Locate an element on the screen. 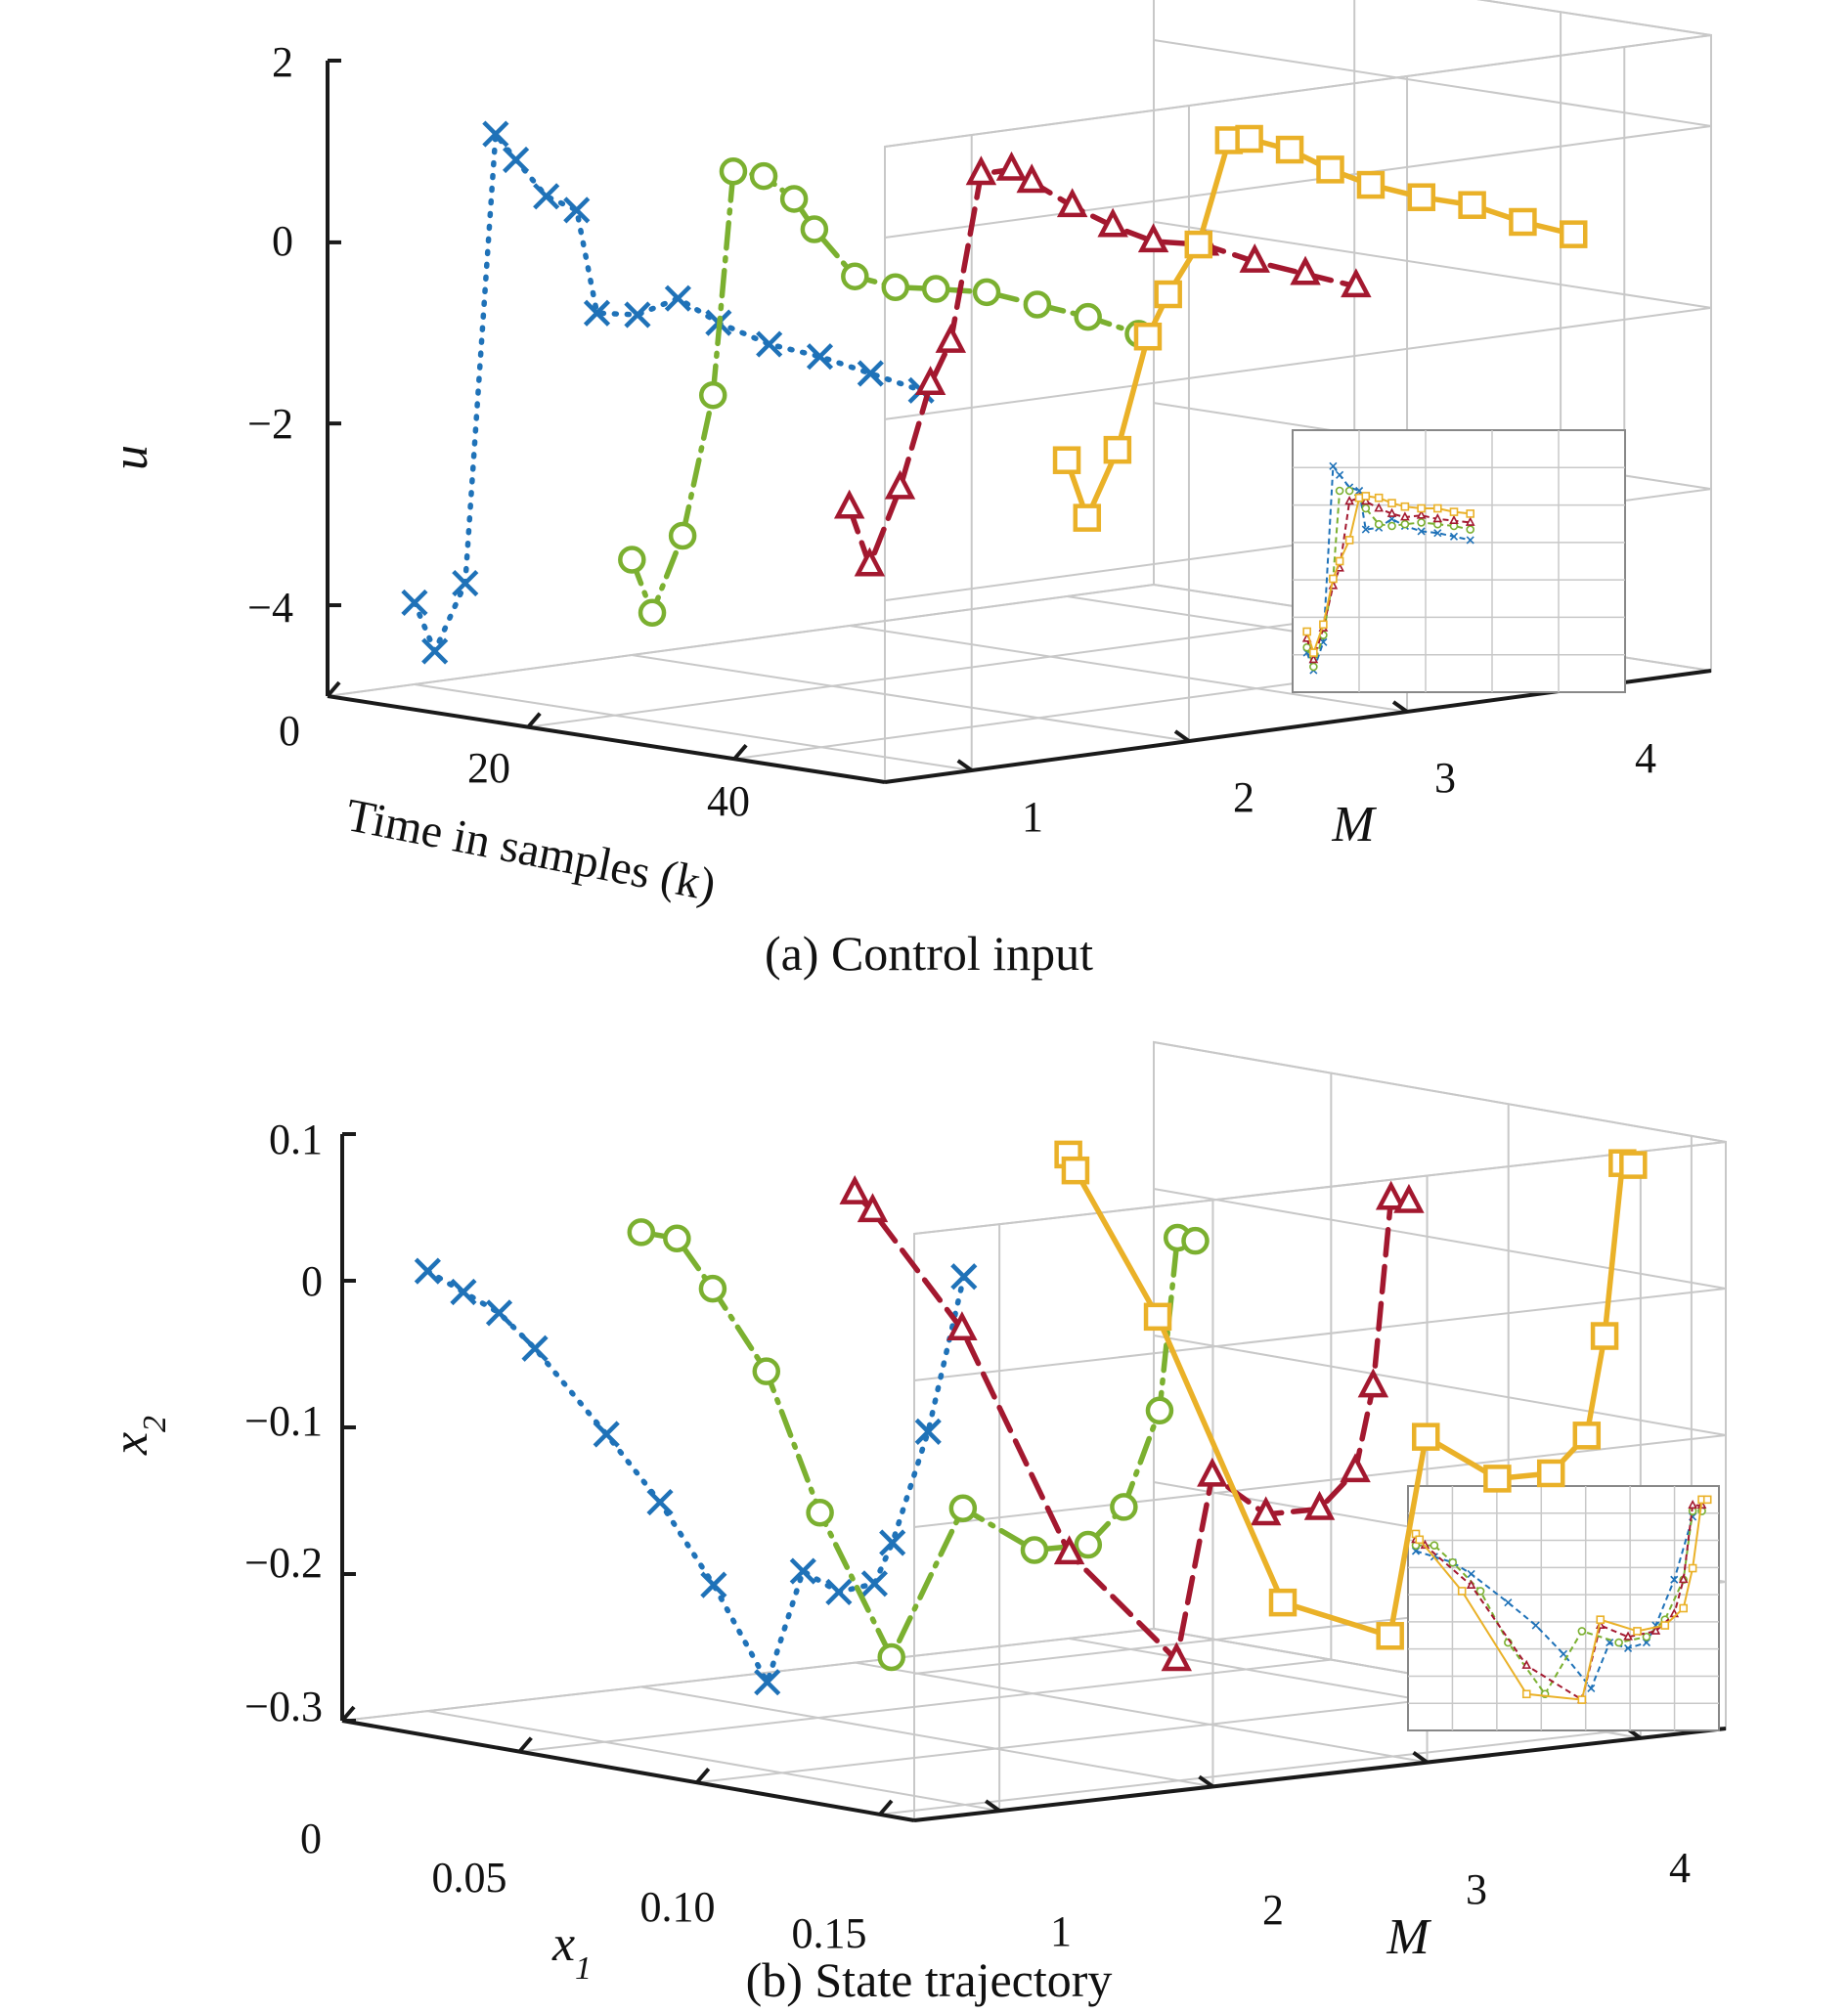 The height and width of the screenshot is (2013, 1848). inset-series-M4 is located at coordinates (1561, 1600).